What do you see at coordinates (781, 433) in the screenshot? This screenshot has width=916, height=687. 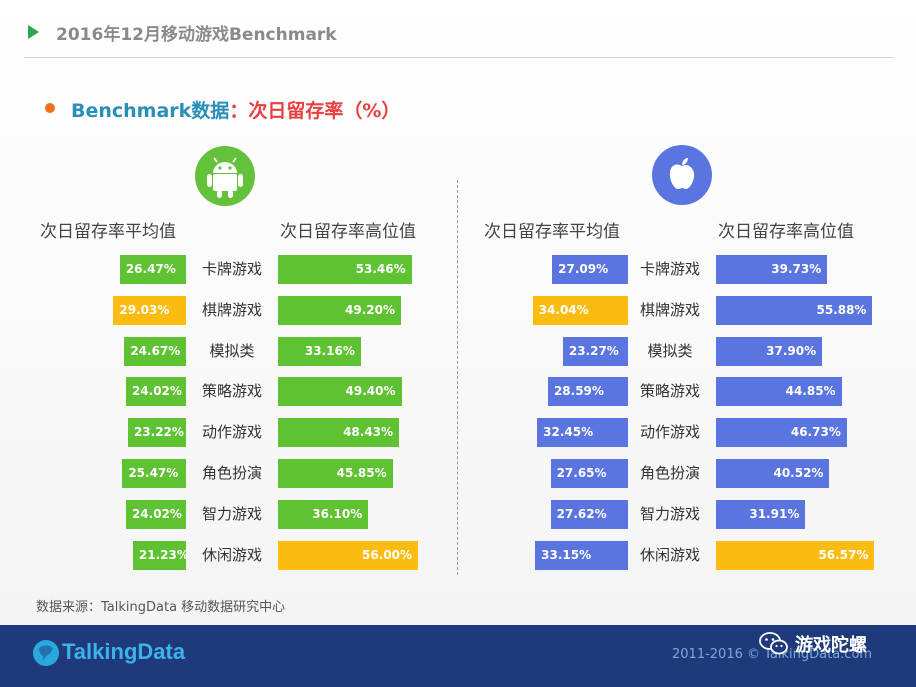 I see `ios-high-bar: 46.73%` at bounding box center [781, 433].